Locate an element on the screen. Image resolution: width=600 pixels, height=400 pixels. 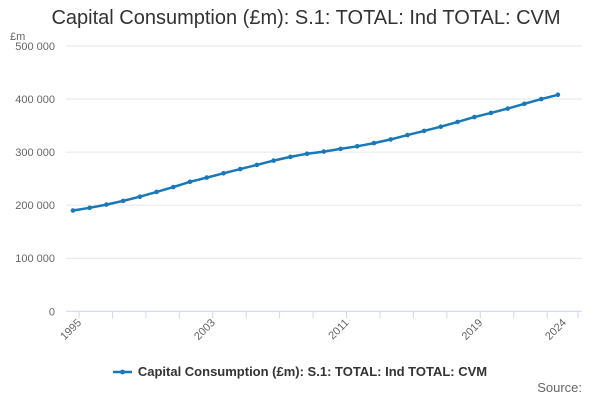
x-tick-label: 1995 is located at coordinates (71, 330).